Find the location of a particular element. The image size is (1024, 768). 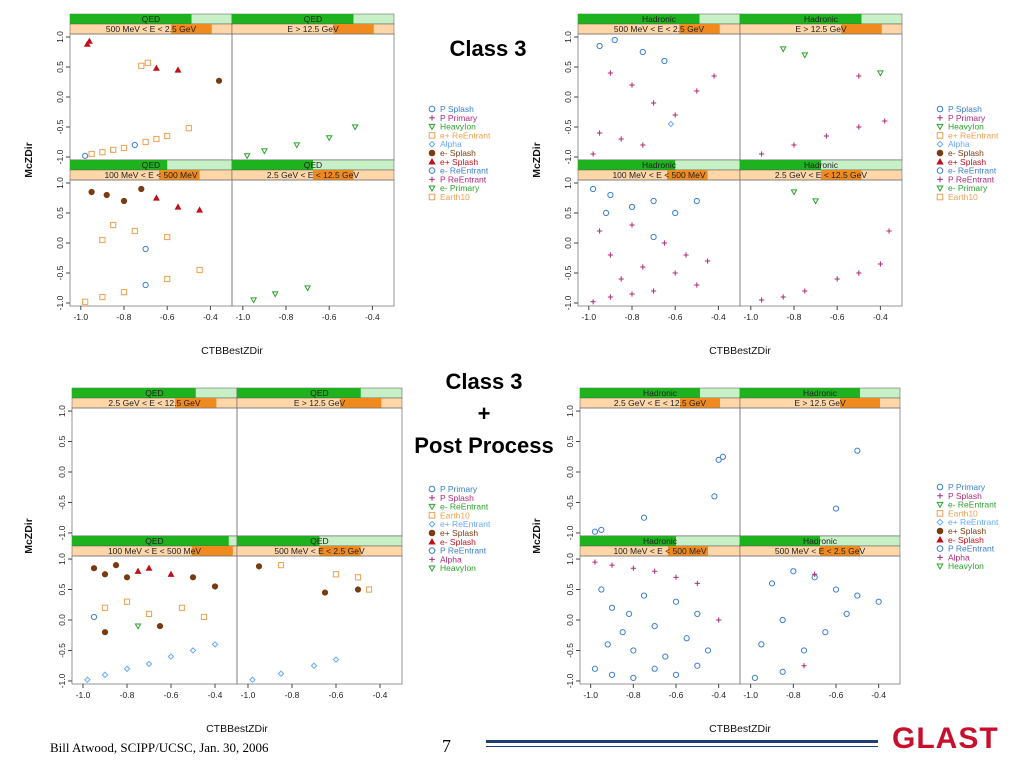

title2-line1: Class 3 is located at coordinates (484, 381).